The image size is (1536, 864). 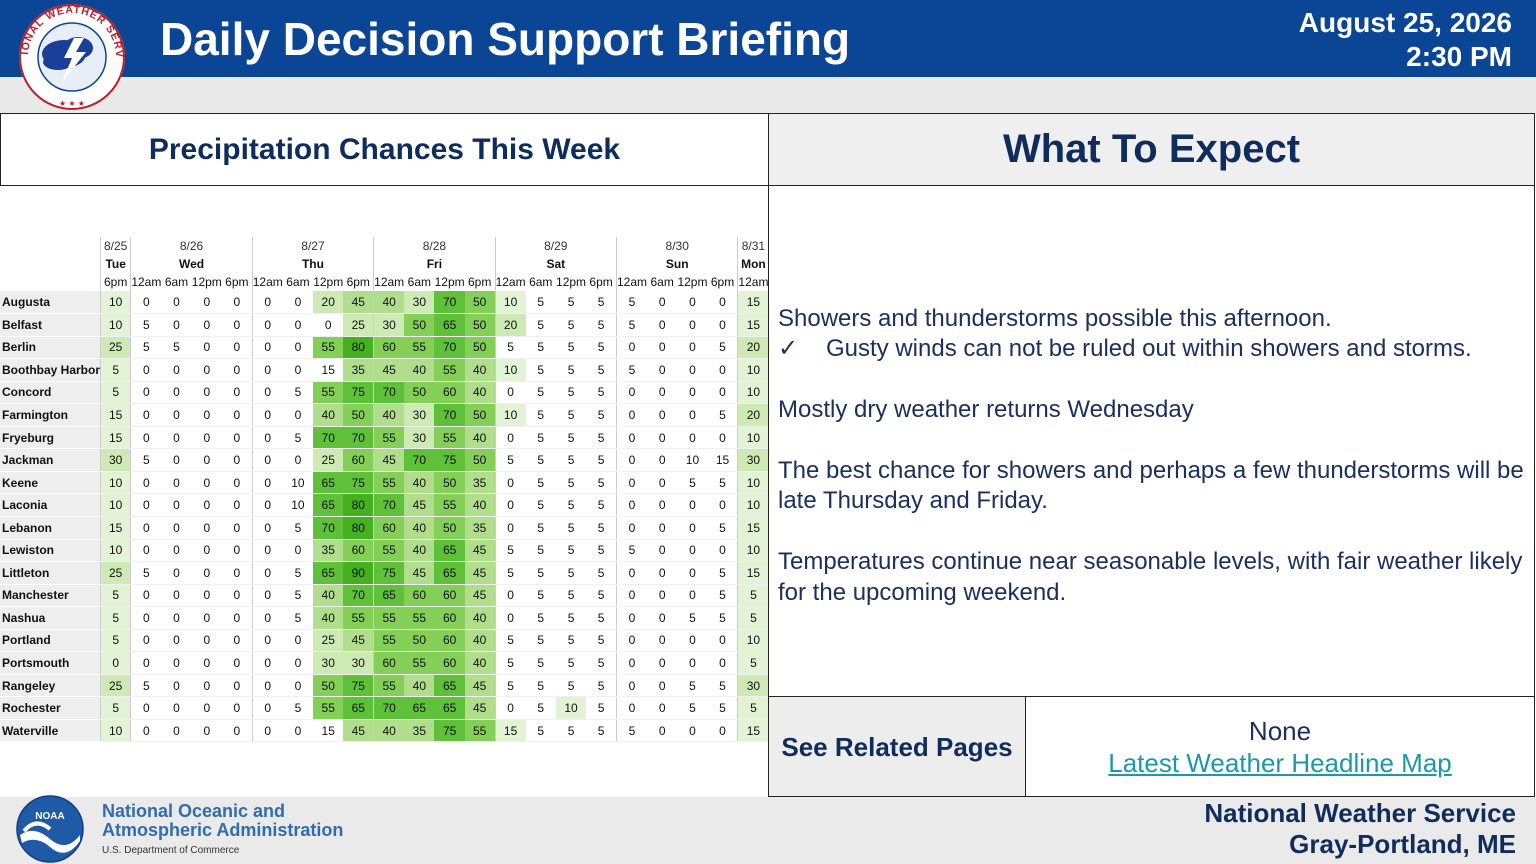 What do you see at coordinates (434, 246) in the screenshot?
I see `day-date: 8/28` at bounding box center [434, 246].